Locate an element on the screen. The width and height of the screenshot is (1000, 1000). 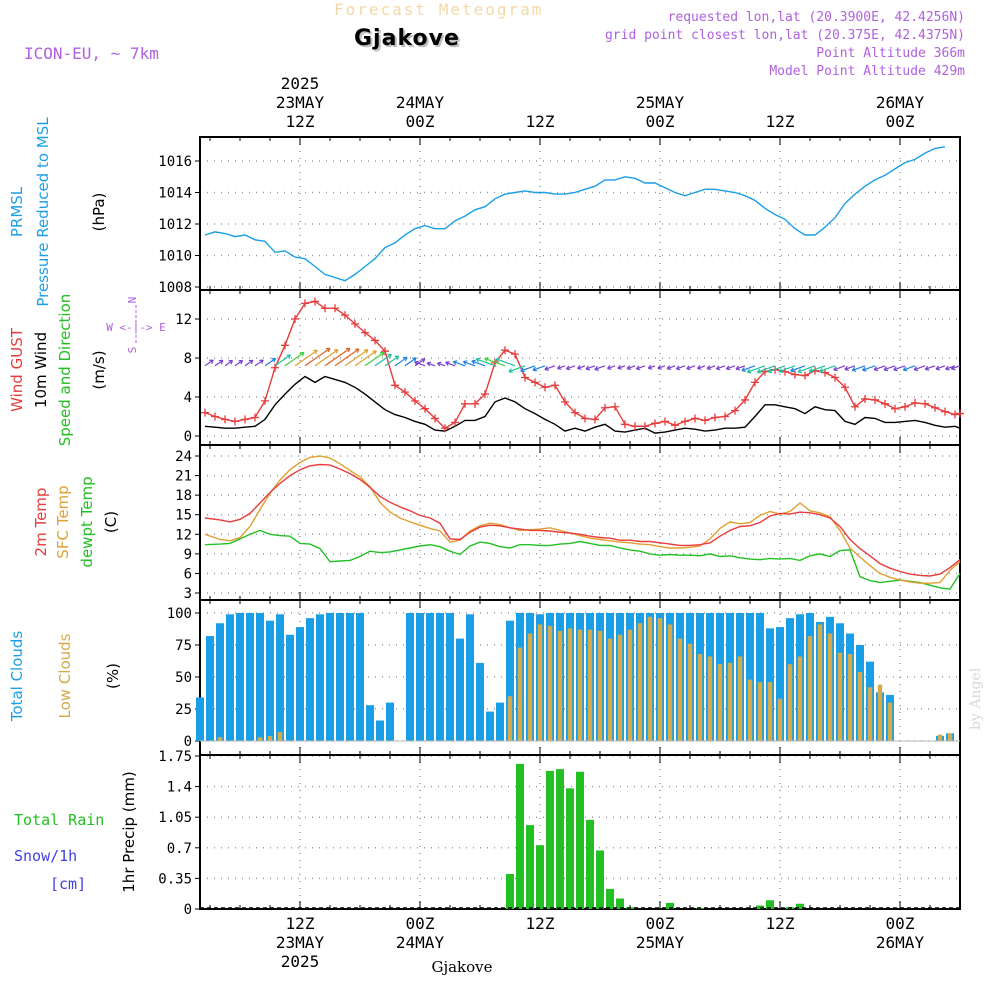
compass-n: N is located at coordinates (132, 300).